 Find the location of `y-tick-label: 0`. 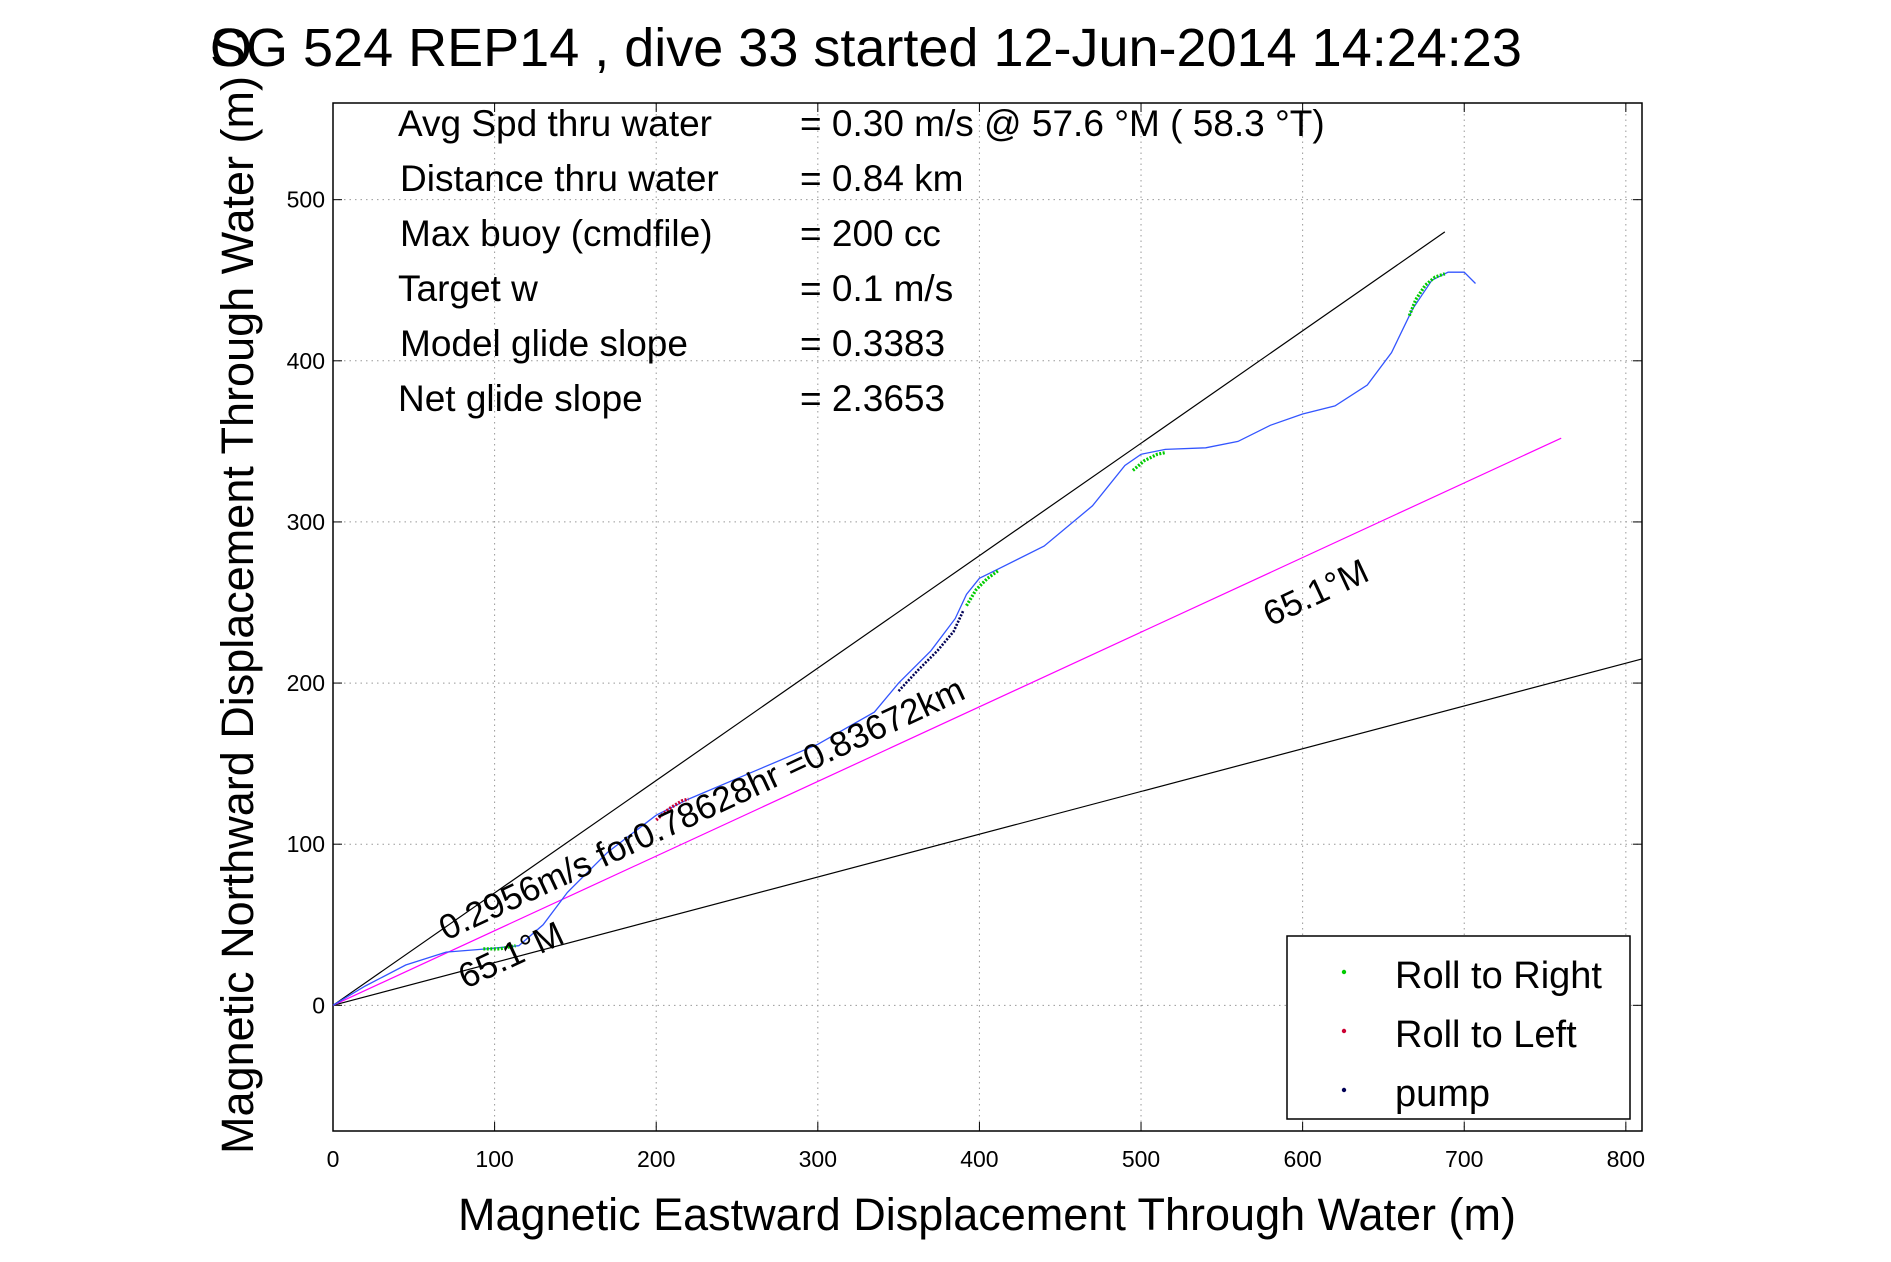

y-tick-label: 0 is located at coordinates (318, 1005).